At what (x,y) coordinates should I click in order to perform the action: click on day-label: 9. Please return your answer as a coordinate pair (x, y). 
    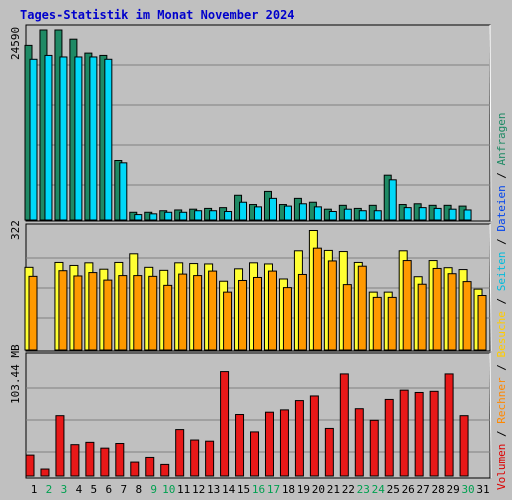
    Looking at the image, I should click on (153, 489).